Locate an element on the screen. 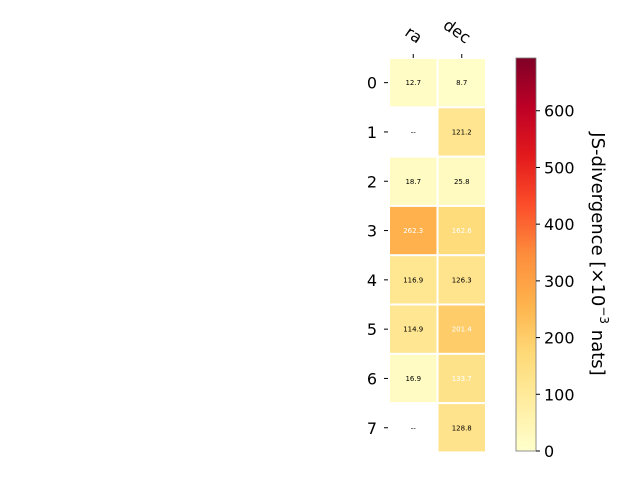 The width and height of the screenshot is (640, 480). heatmap-cell-6-dec is located at coordinates (461, 378).